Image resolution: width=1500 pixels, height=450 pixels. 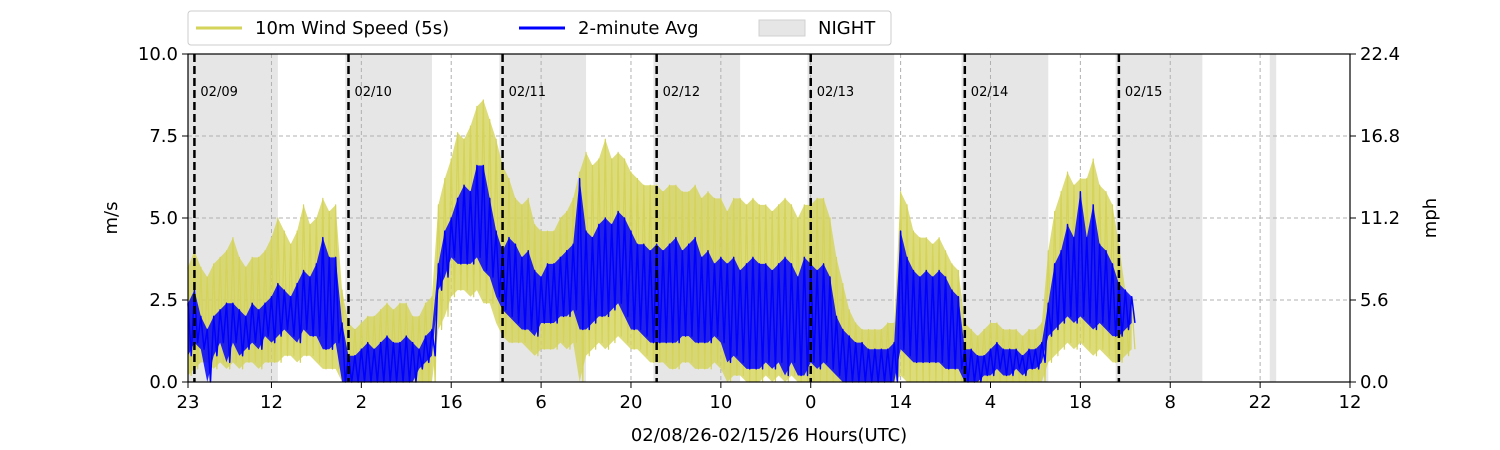 I want to click on y-axis-label-left: m/s, so click(x=111, y=218).